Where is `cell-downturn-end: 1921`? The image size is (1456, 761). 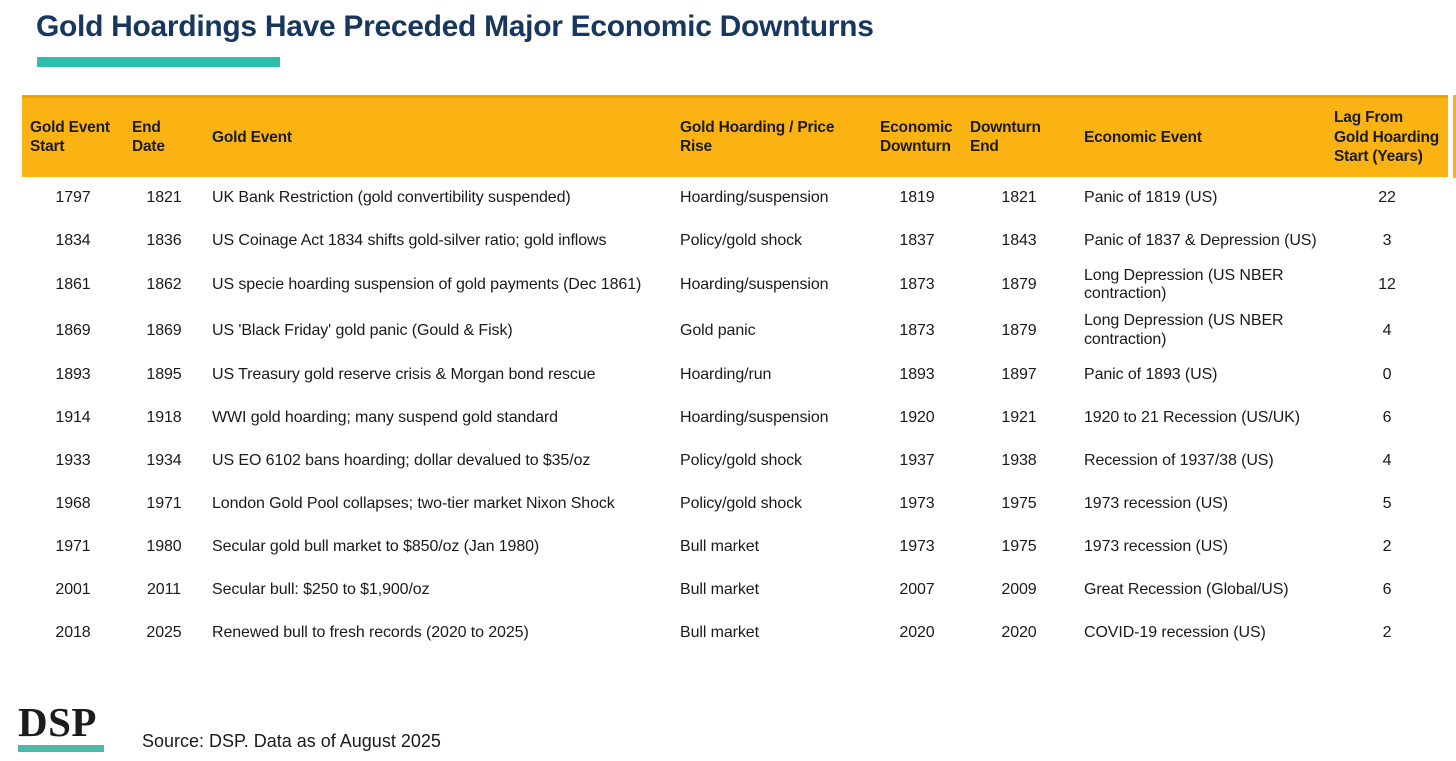 cell-downturn-end: 1921 is located at coordinates (1019, 418).